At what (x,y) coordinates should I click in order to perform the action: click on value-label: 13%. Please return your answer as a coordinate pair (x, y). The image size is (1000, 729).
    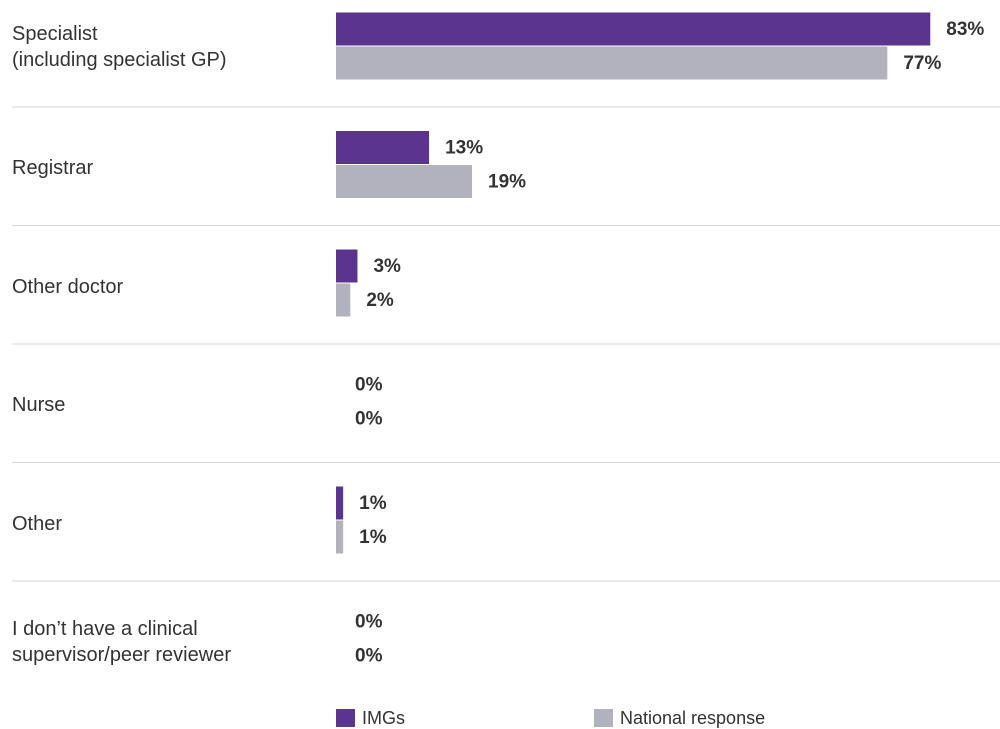
    Looking at the image, I should click on (464, 148).